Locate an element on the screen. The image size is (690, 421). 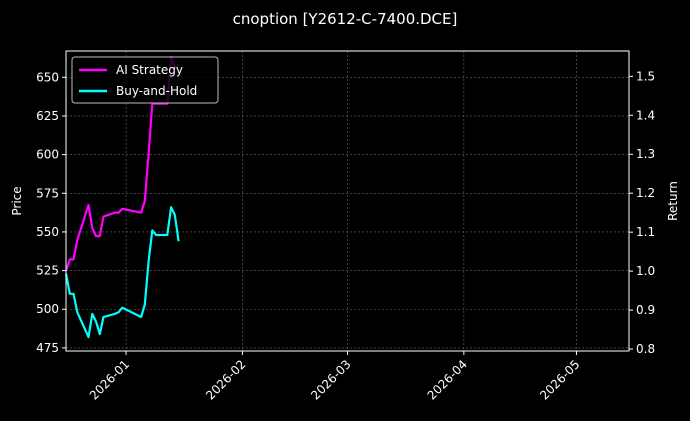
y-left-tick-label: 575 is located at coordinates (47, 193).